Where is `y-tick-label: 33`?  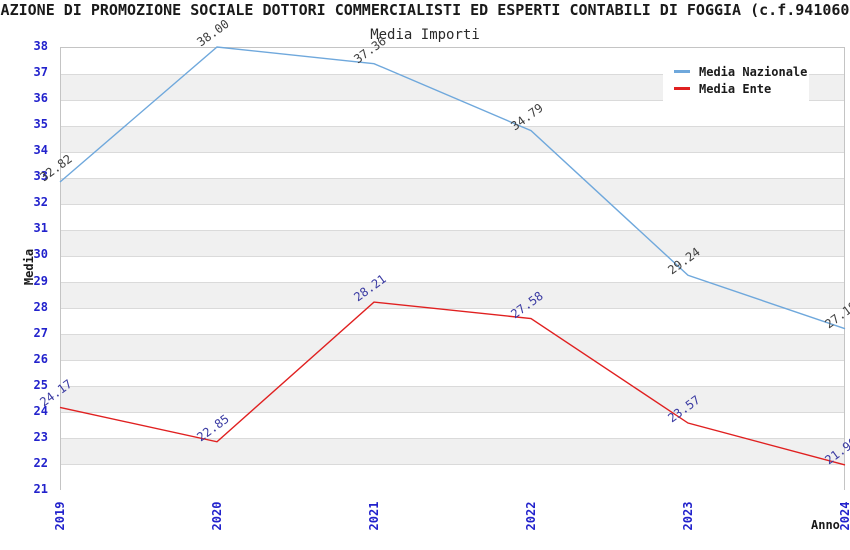
y-tick-label: 33 is located at coordinates (40, 176).